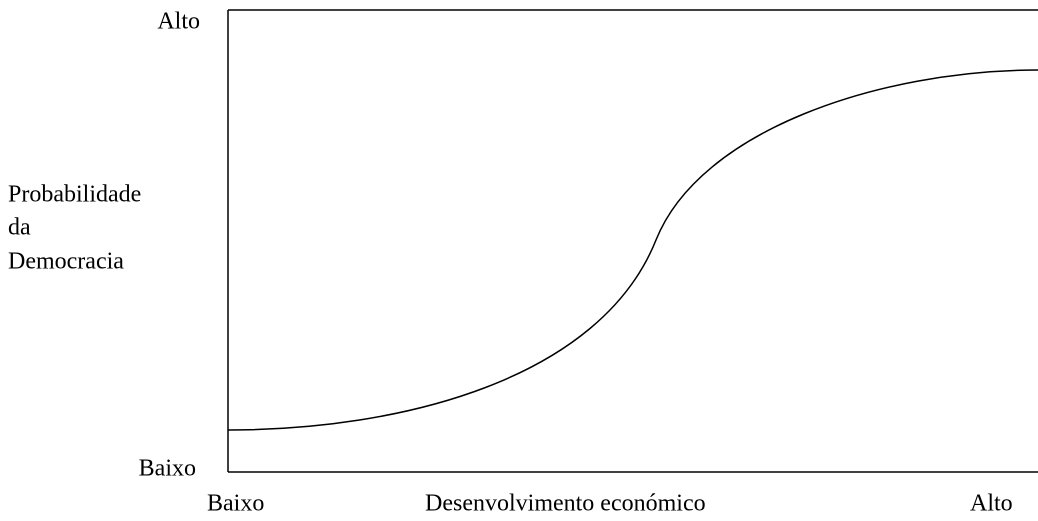  Describe the element at coordinates (565, 504) in the screenshot. I see `x-axis-label: Desenvolvimento económico` at that location.